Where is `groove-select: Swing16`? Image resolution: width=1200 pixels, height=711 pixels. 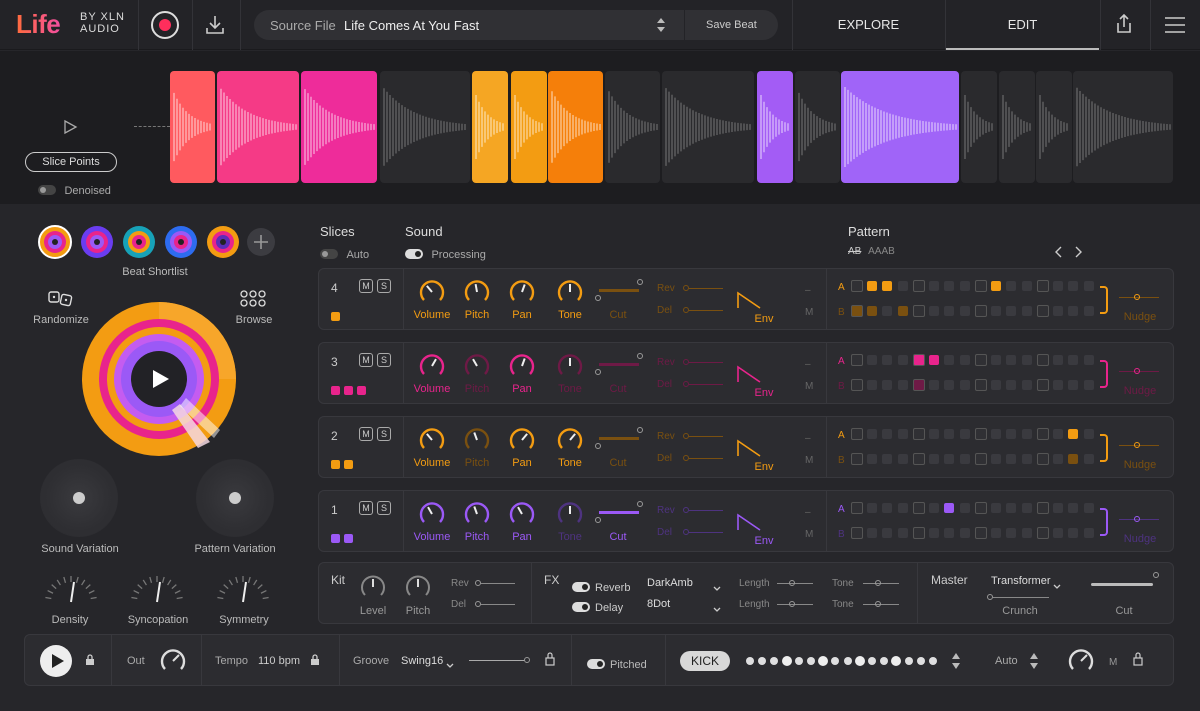 groove-select: Swing16 is located at coordinates (422, 661).